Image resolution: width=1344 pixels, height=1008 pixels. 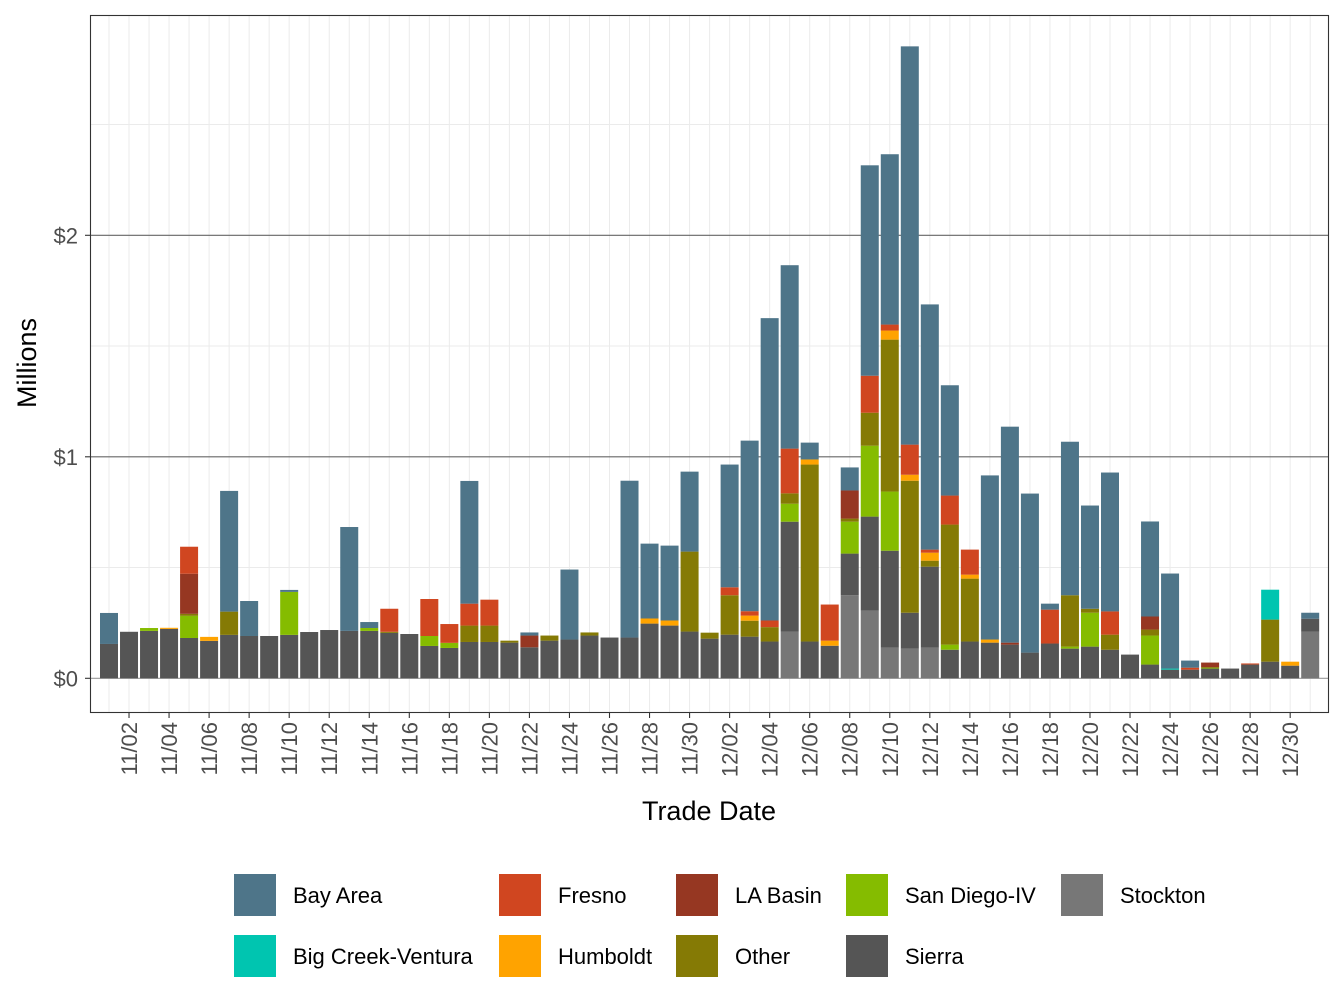 I want to click on legend-label: Humboldt, so click(x=605, y=956).